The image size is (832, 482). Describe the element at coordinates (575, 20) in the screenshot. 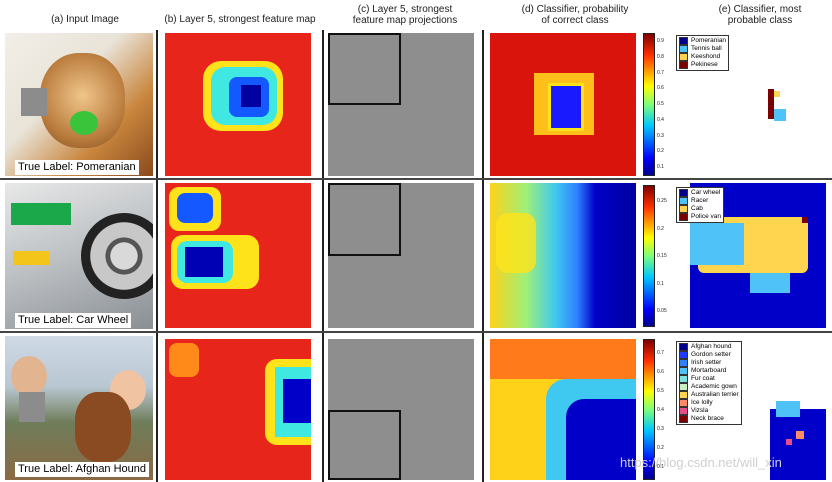

I see `header-probability-line2: of correct class` at that location.